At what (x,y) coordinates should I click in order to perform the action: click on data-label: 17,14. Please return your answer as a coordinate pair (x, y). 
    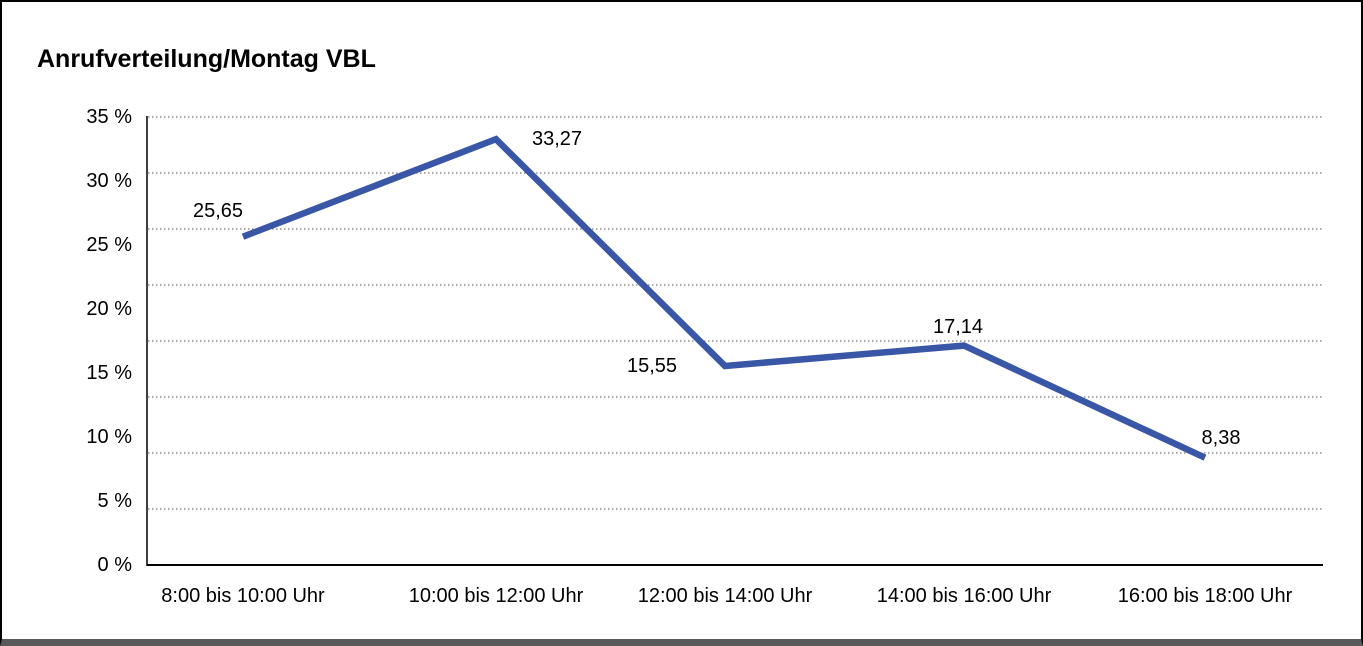
    Looking at the image, I should click on (958, 326).